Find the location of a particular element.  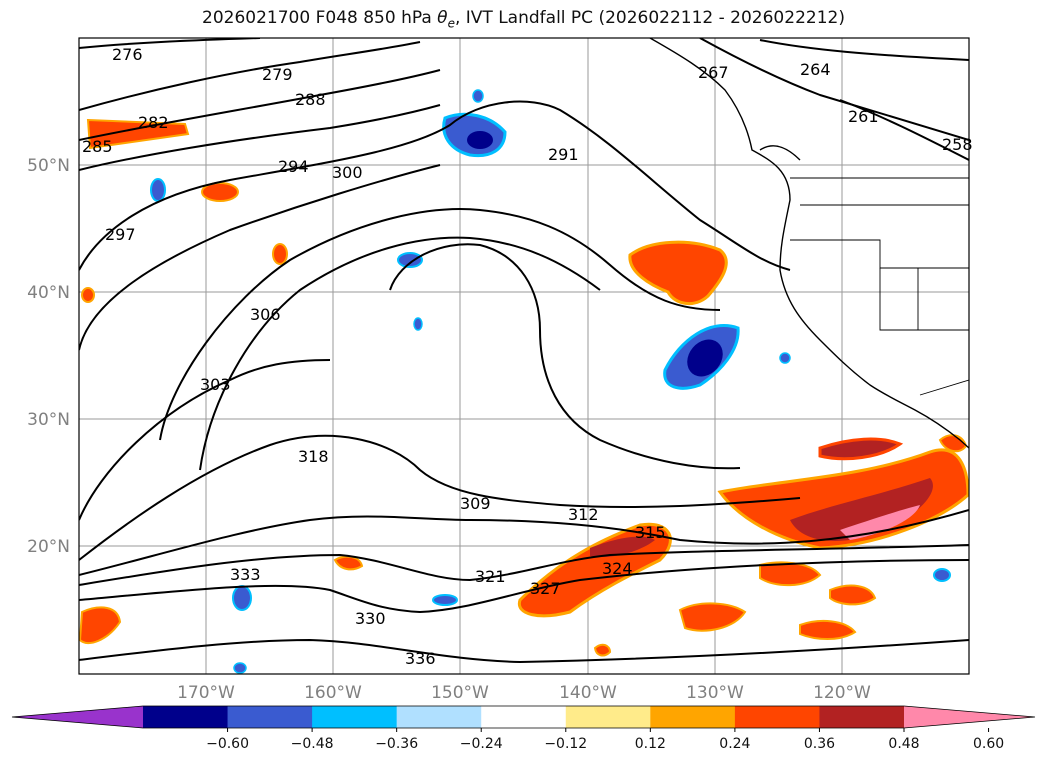

contour-label: 282 is located at coordinates (153, 122).